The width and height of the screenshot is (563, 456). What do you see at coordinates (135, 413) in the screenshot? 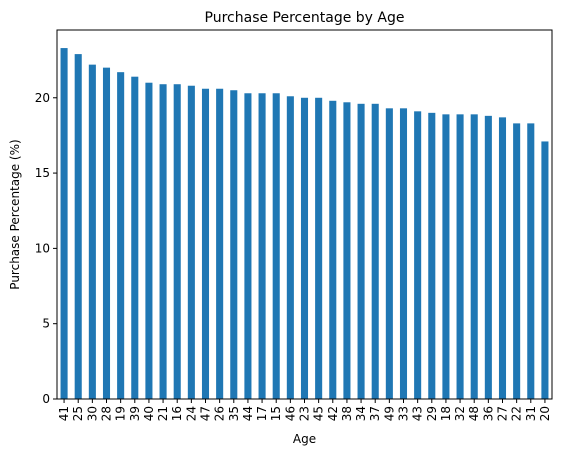
I see `x-tick-label: 39` at bounding box center [135, 413].